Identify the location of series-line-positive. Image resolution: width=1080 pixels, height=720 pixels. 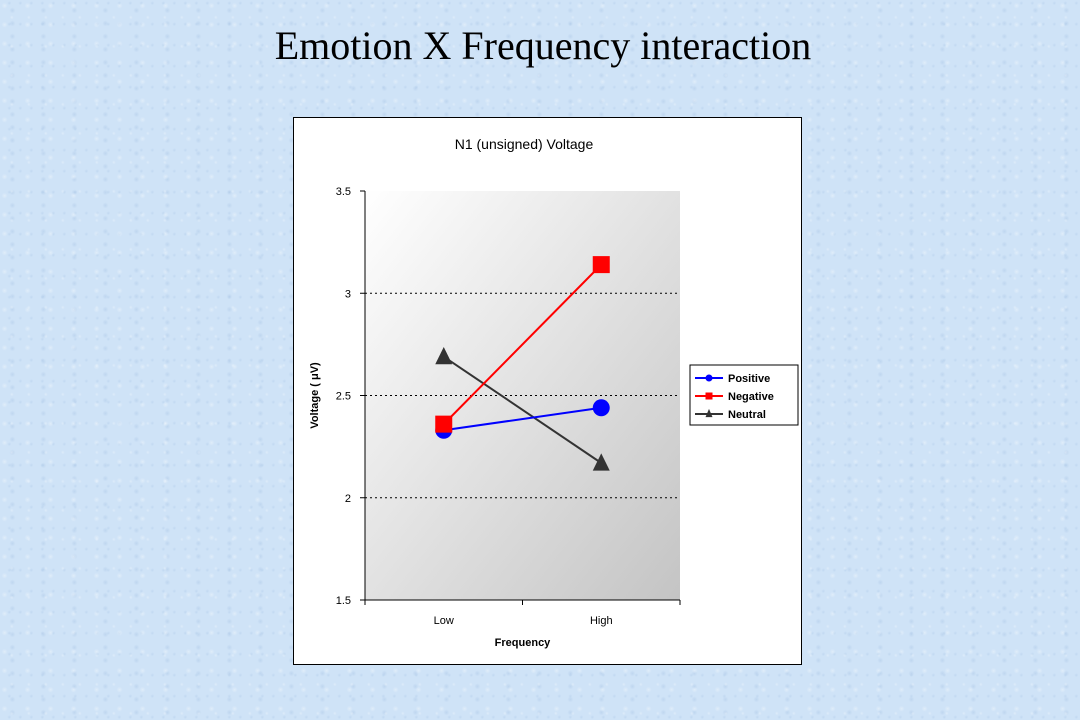
(522, 419).